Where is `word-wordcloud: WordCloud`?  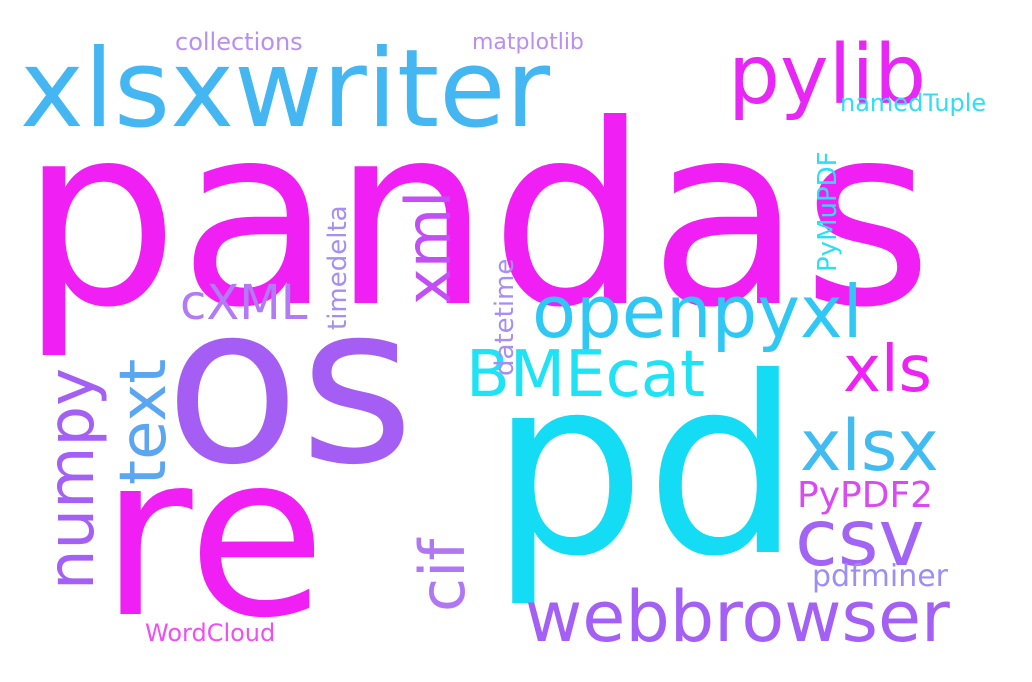 word-wordcloud: WordCloud is located at coordinates (210, 633).